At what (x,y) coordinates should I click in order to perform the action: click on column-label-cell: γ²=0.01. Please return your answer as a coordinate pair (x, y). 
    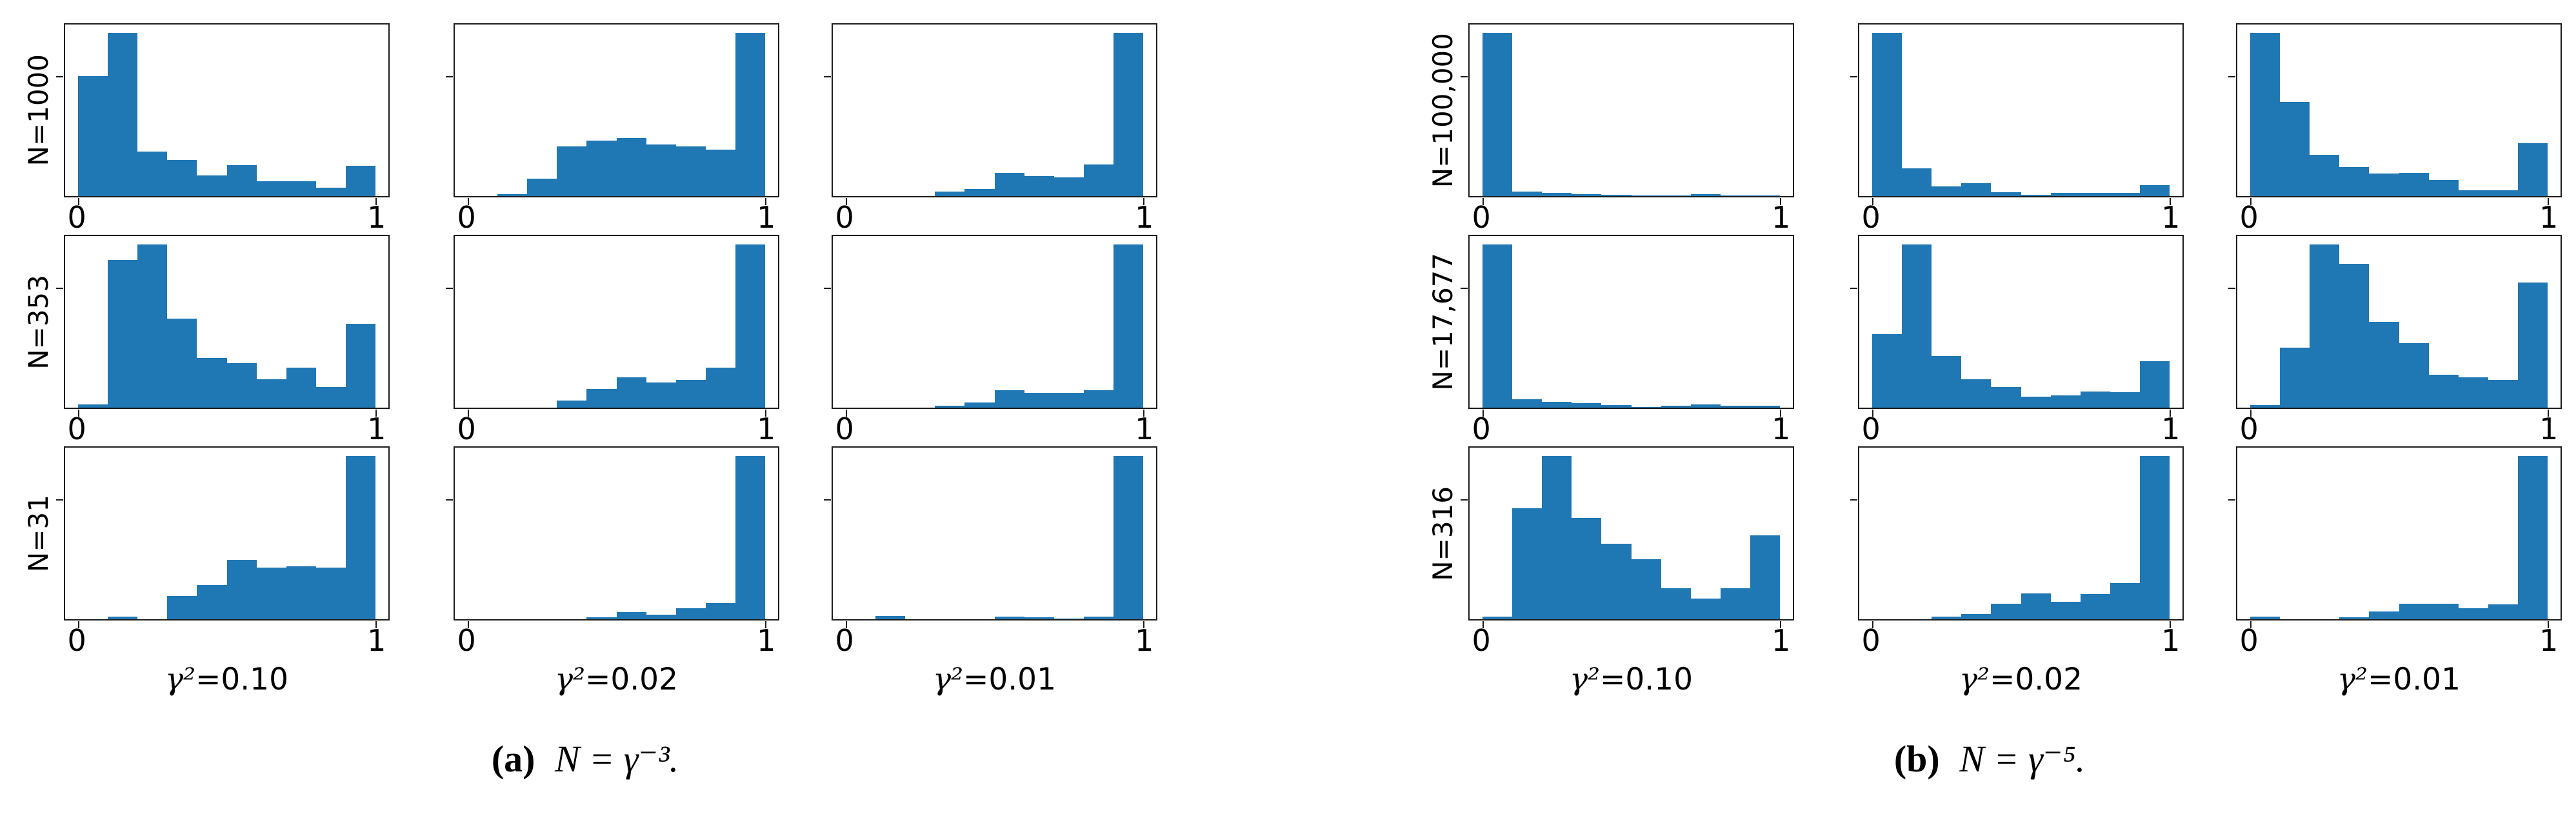
    Looking at the image, I should click on (2399, 679).